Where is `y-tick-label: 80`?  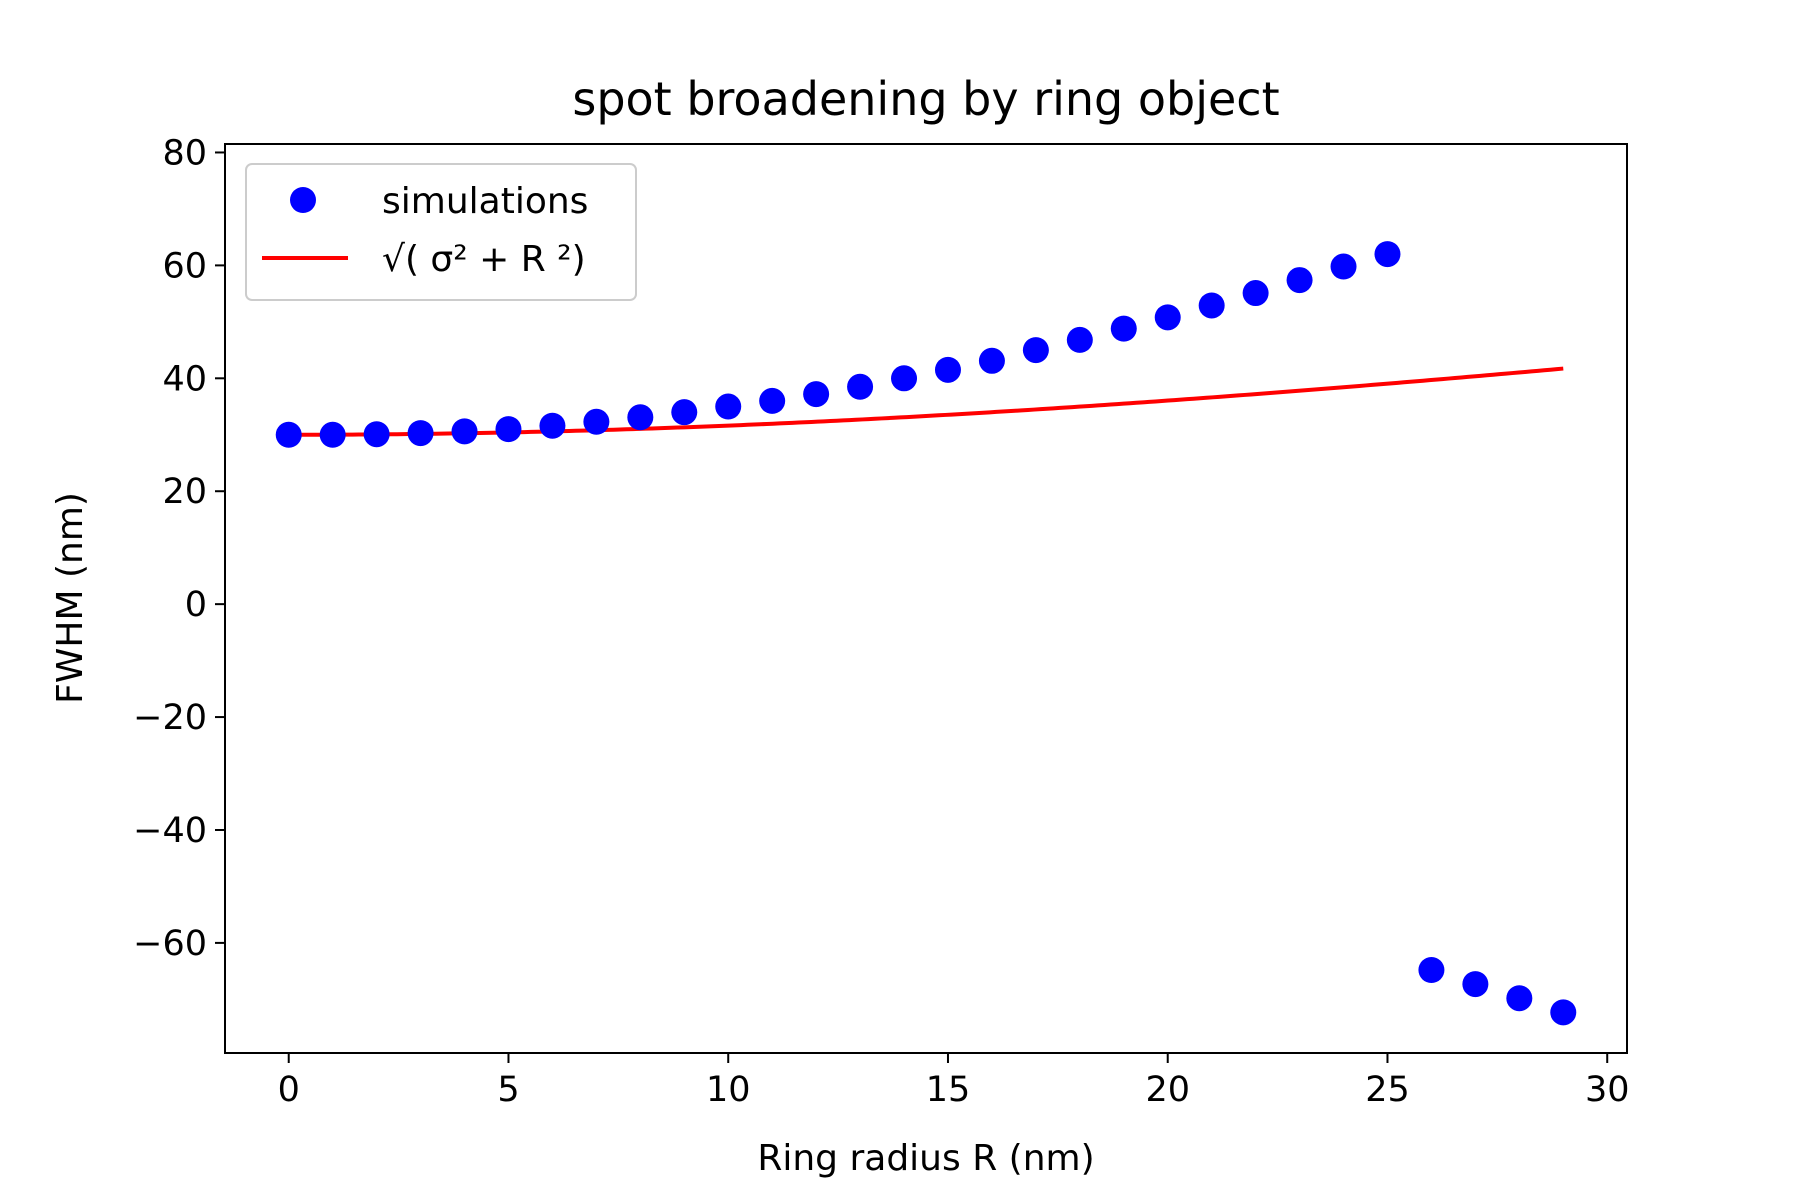 y-tick-label: 80 is located at coordinates (184, 153).